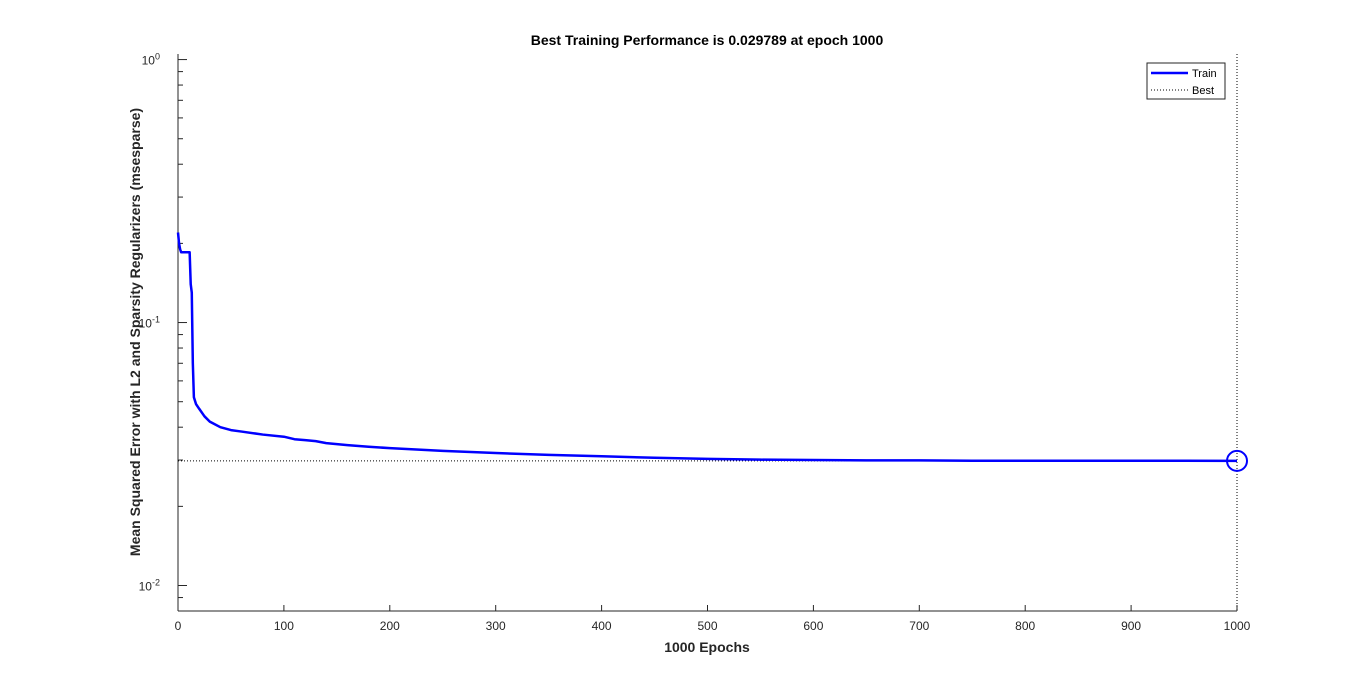  Describe the element at coordinates (1025, 626) in the screenshot. I see `x-tick-label: 800` at that location.